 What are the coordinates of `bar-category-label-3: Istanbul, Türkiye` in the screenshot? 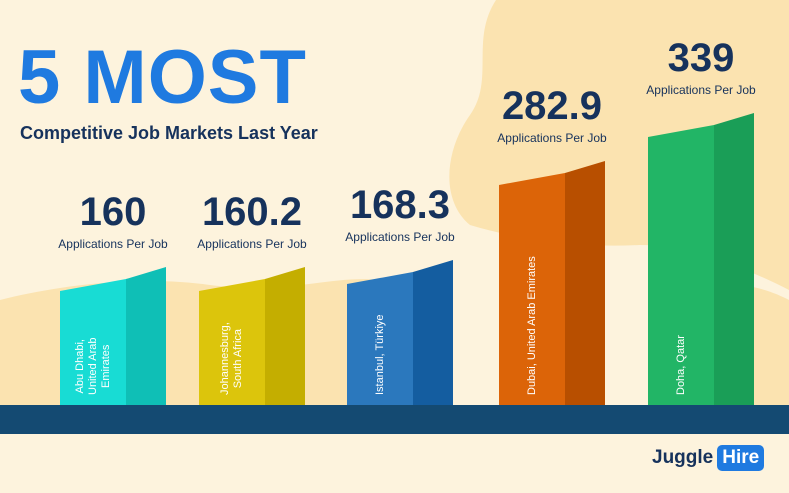 It's located at (380, 354).